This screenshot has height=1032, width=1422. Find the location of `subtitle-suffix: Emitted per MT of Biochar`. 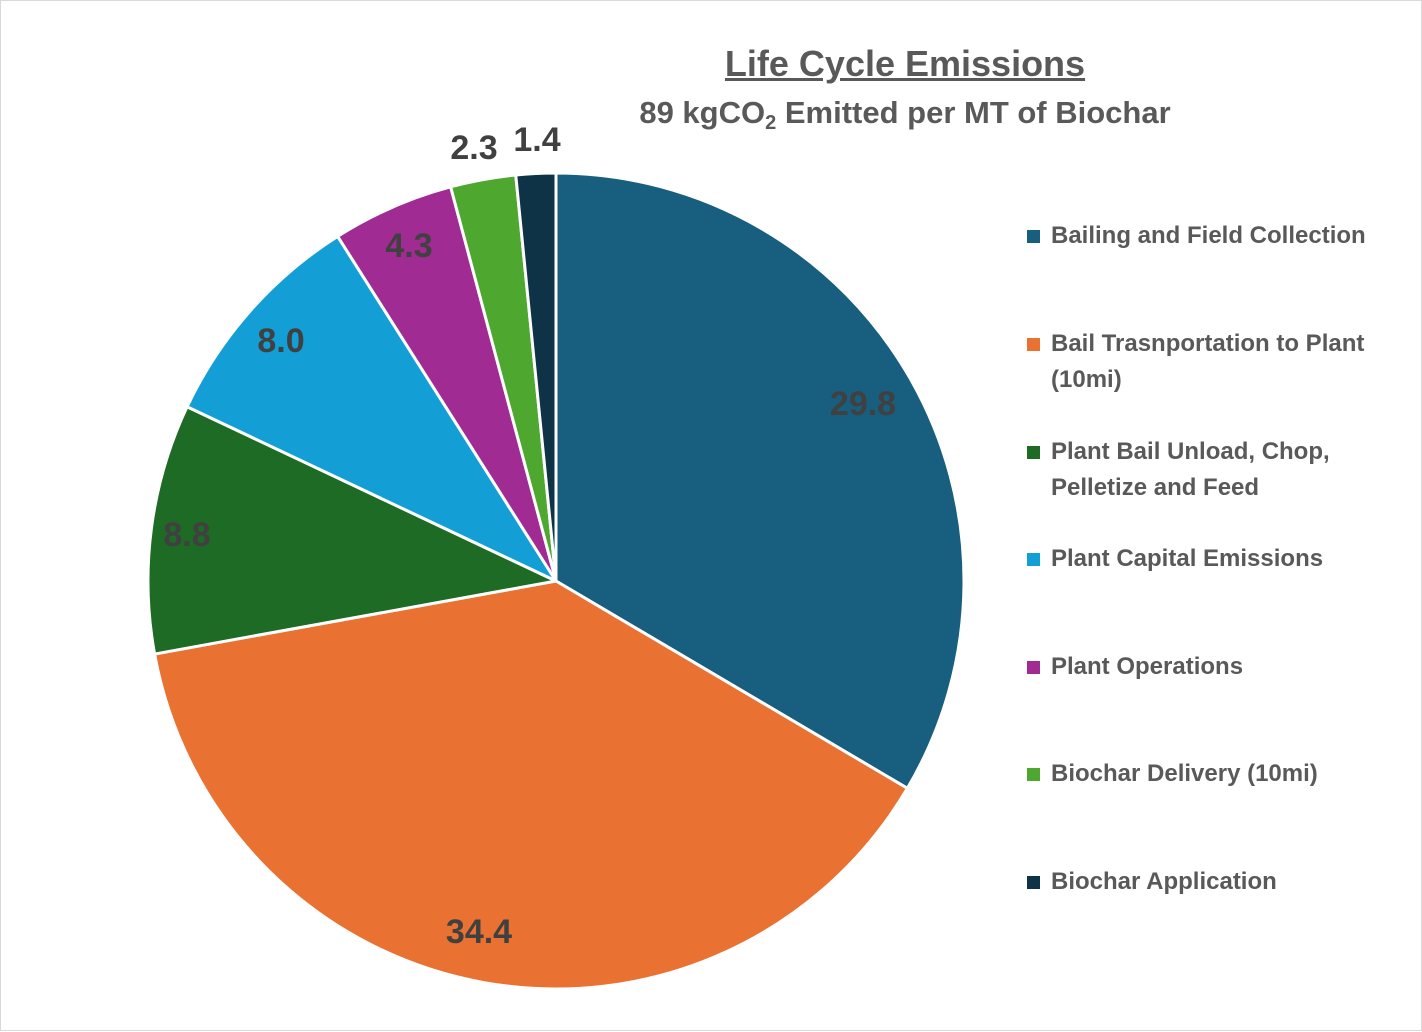

subtitle-suffix: Emitted per MT of Biochar is located at coordinates (973, 112).